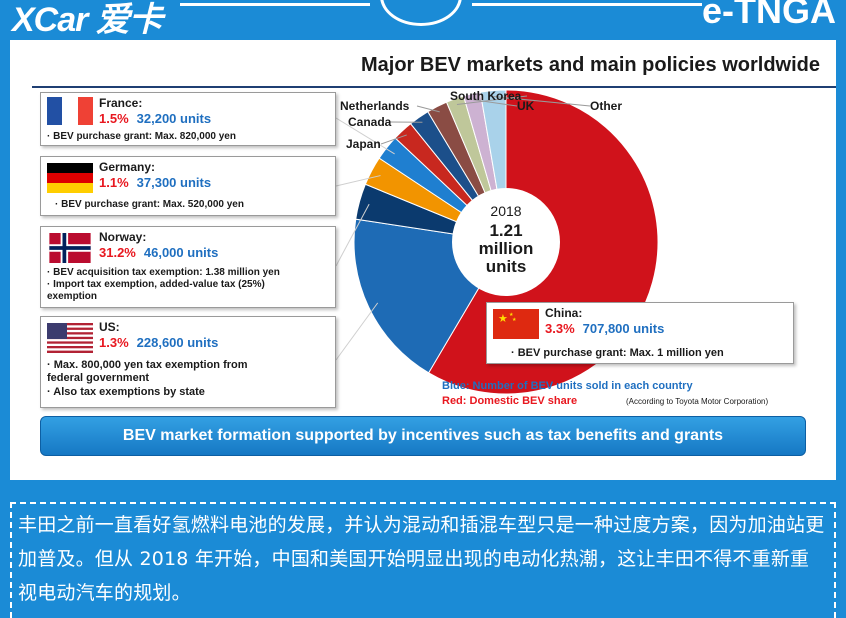 This screenshot has width=846, height=618. I want to click on country-name: Germany:, so click(127, 167).